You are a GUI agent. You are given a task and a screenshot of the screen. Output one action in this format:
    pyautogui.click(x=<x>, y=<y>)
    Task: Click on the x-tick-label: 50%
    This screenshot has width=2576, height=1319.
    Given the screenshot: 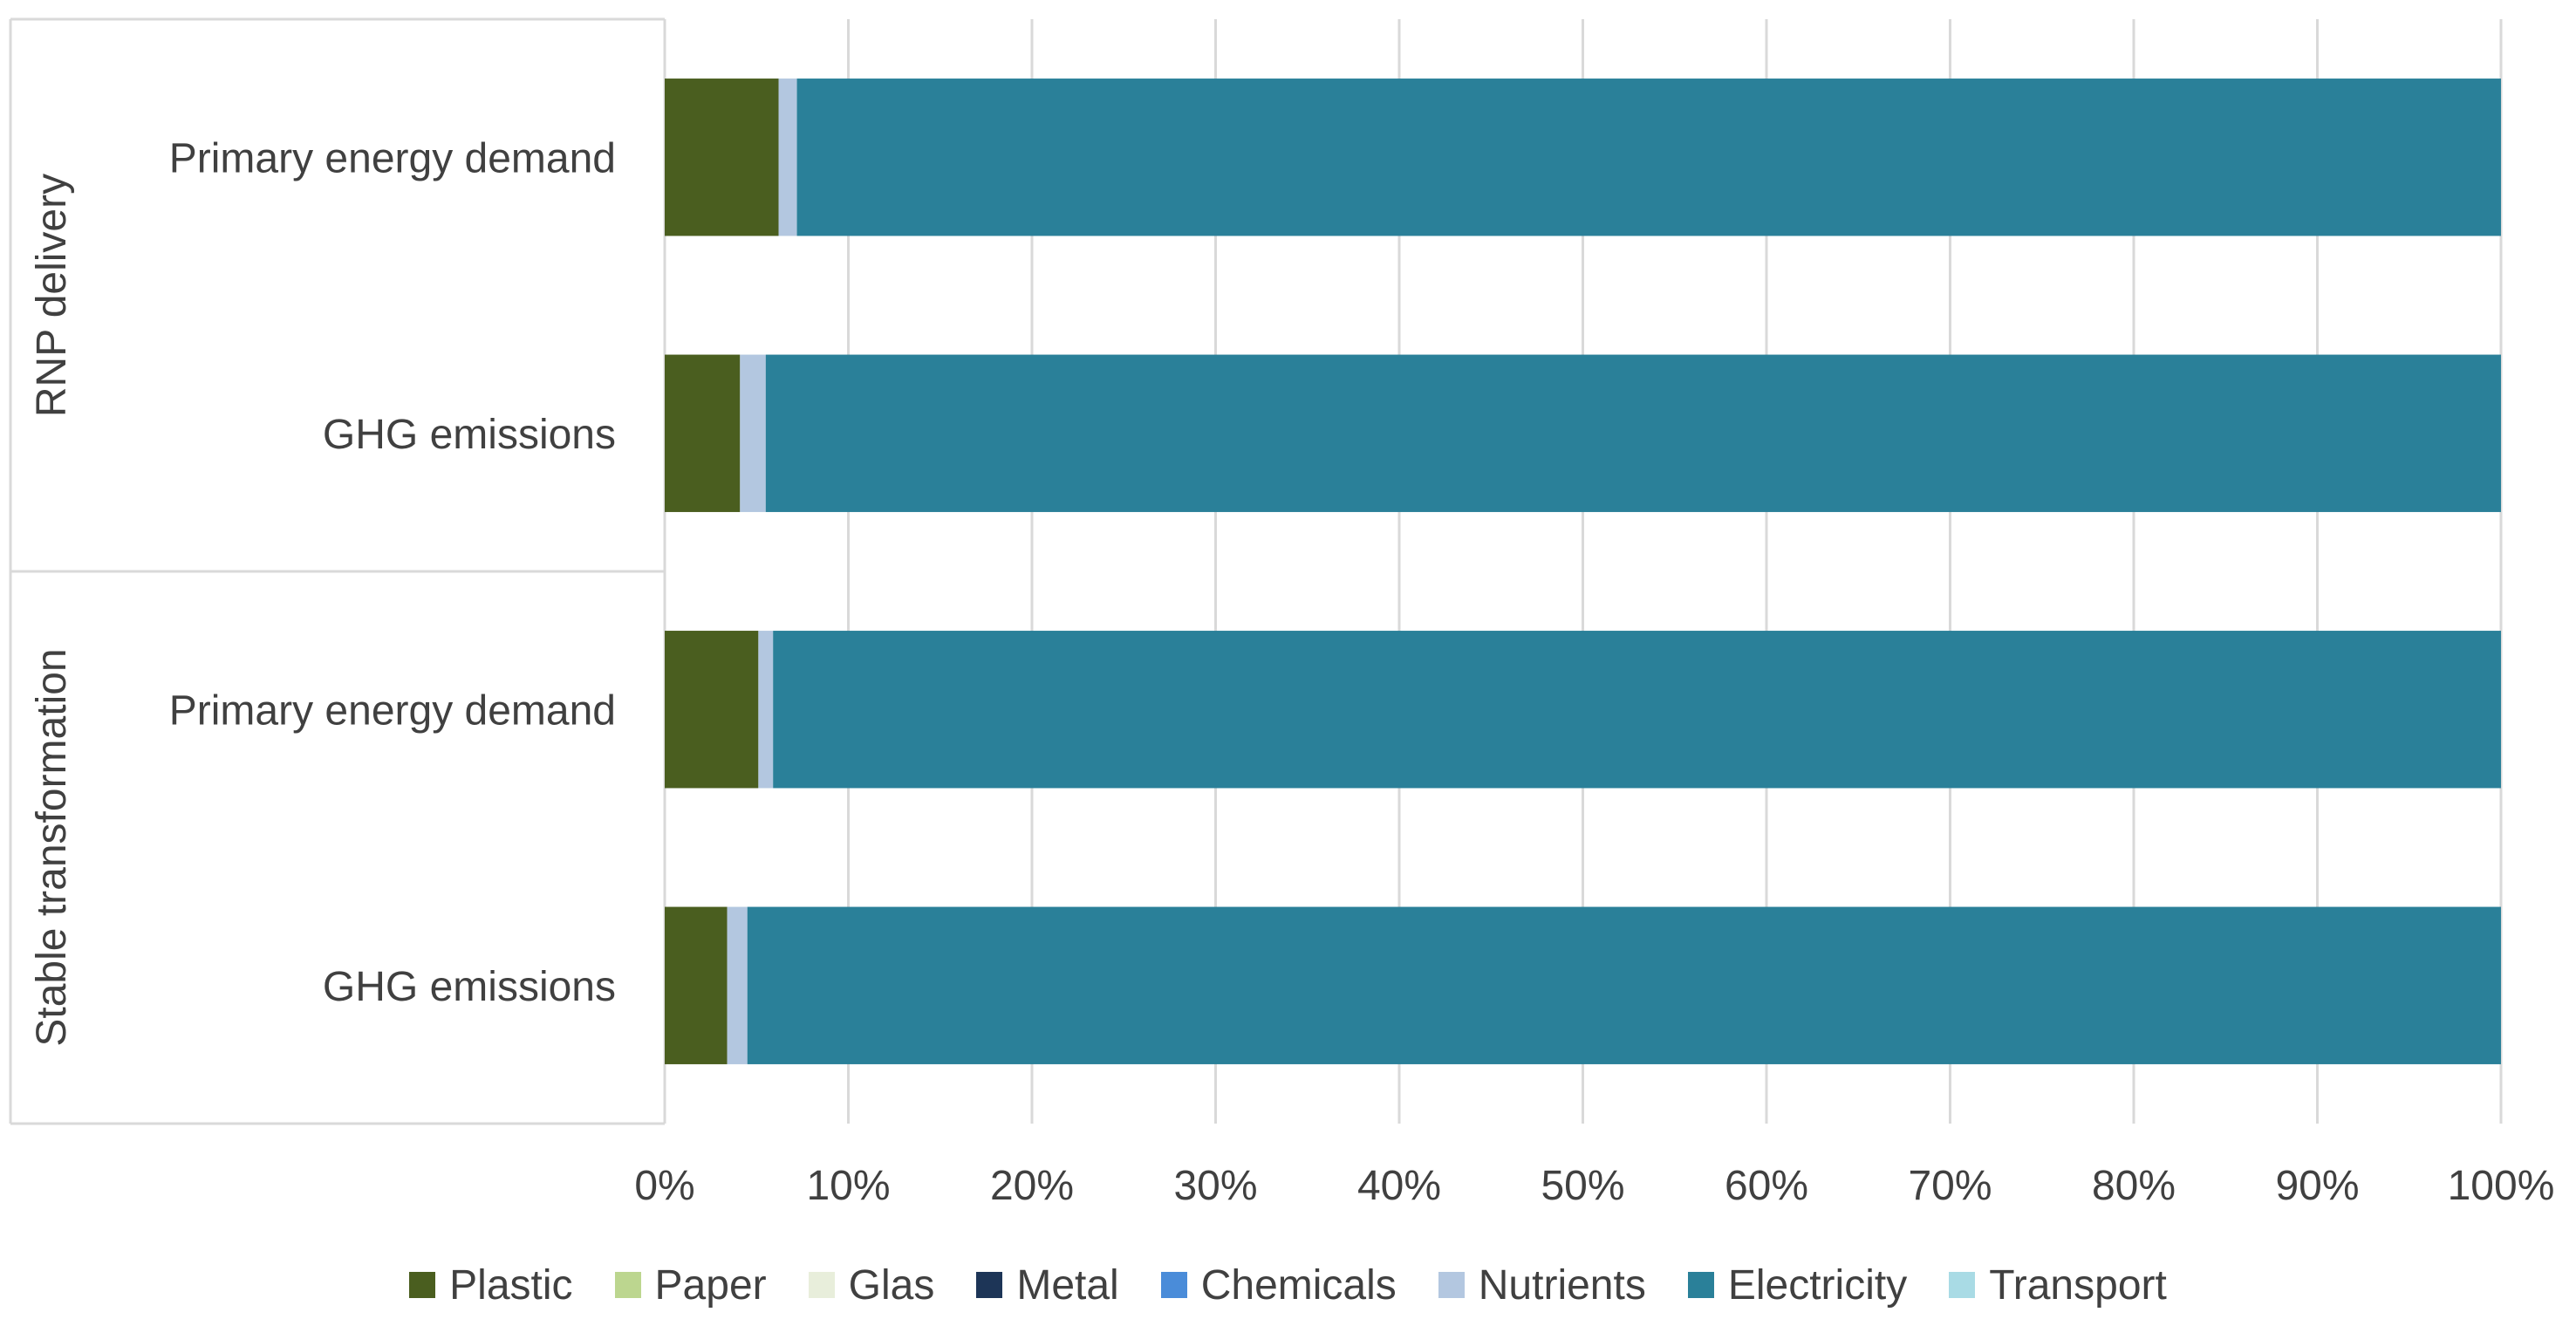 What is the action you would take?
    pyautogui.click(x=1582, y=1186)
    